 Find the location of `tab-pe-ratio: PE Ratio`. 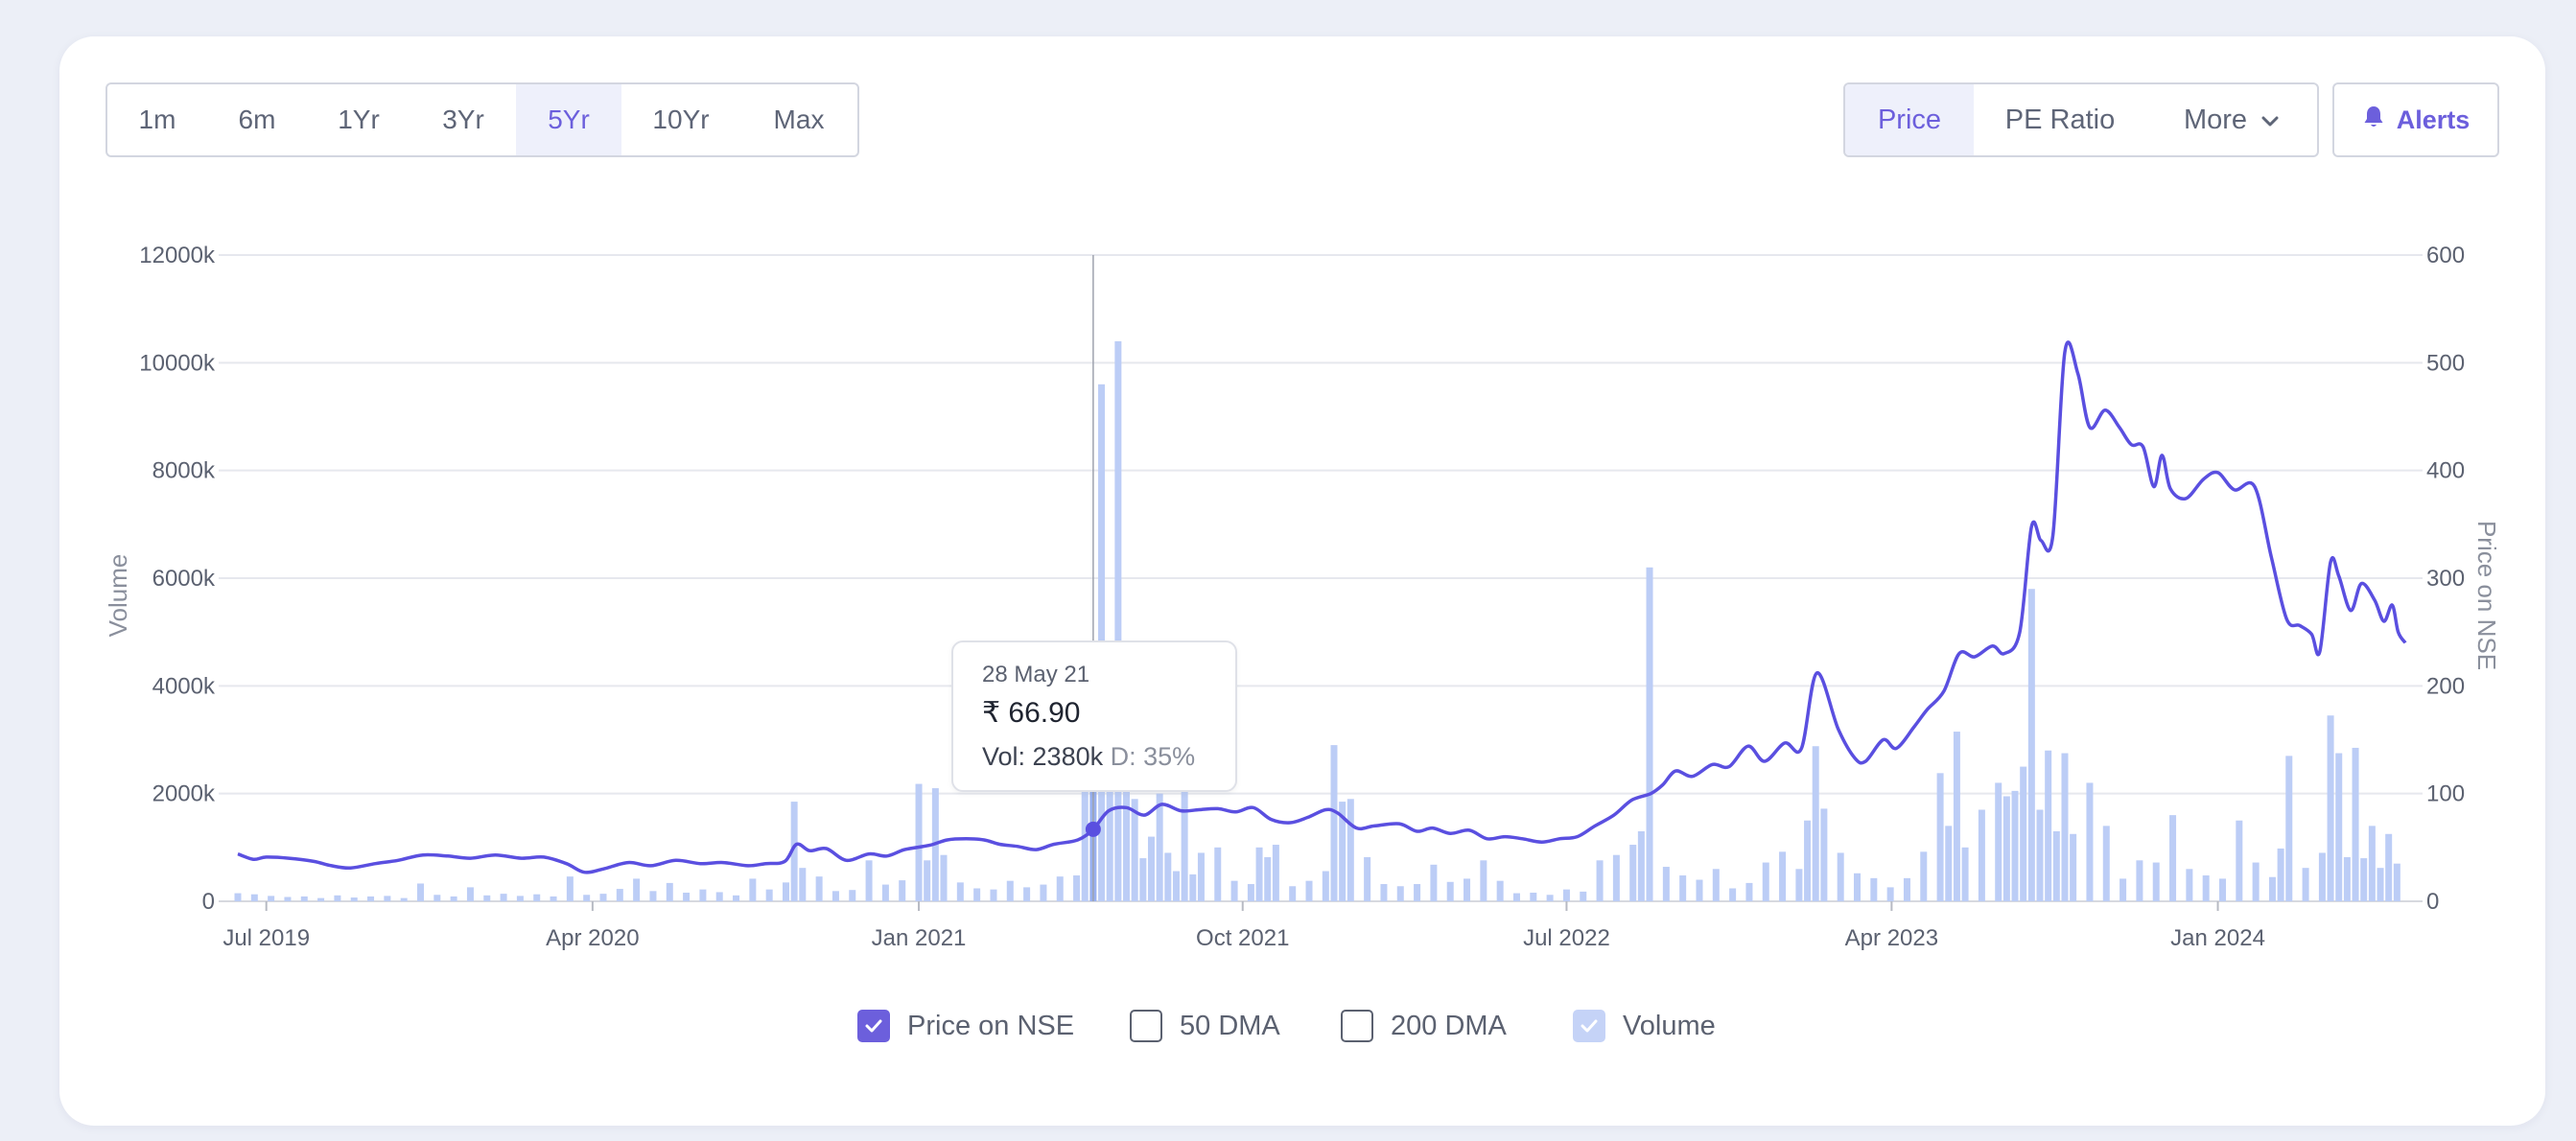

tab-pe-ratio: PE Ratio is located at coordinates (2060, 119).